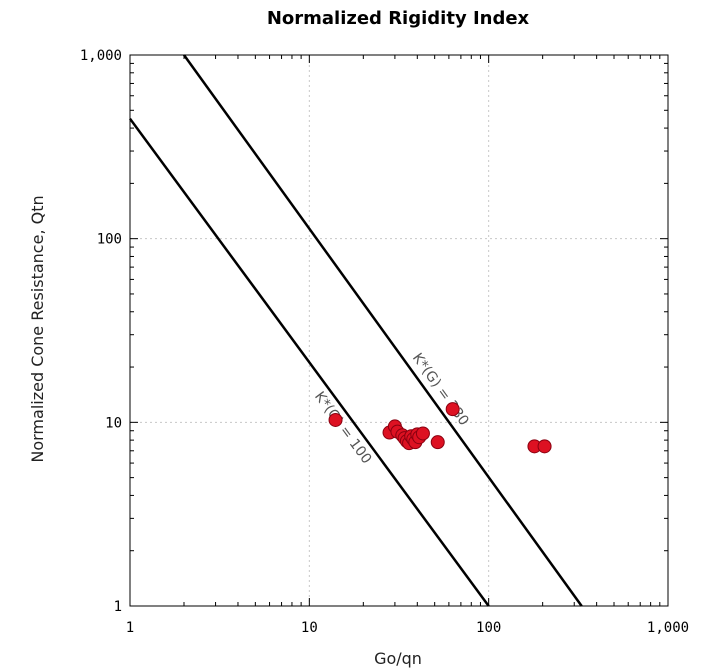 The image size is (720, 671). Describe the element at coordinates (37, 328) in the screenshot. I see `y-axis-label: Normalized Cone Resistance, Qtn` at that location.